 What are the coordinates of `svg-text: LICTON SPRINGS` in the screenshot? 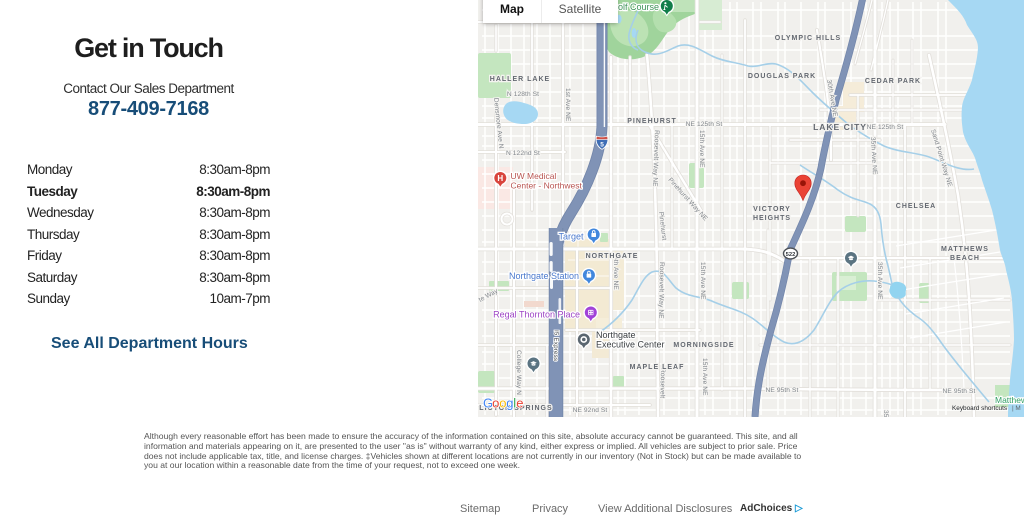 It's located at (515, 408).